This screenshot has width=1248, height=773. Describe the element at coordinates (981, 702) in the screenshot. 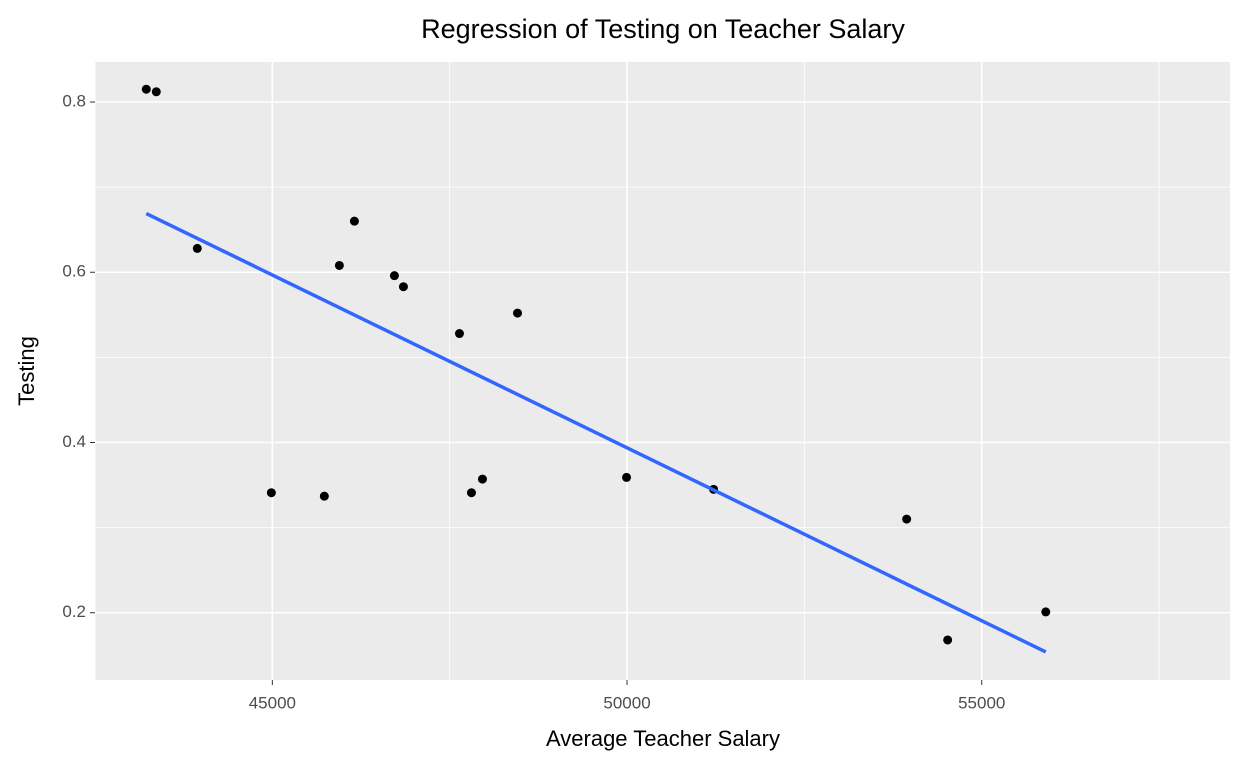

I see `x-tick-label: 55000` at that location.